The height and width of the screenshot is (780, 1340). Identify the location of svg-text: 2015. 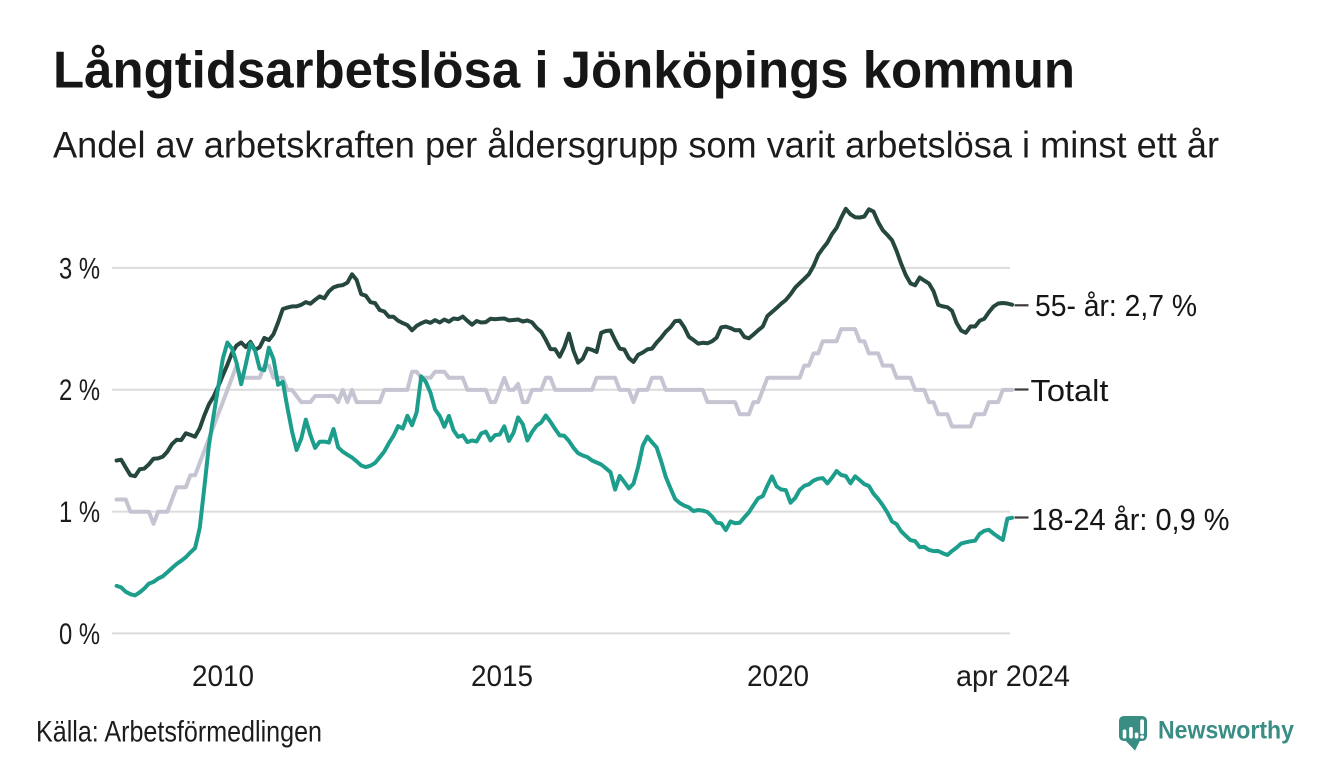
(502, 676).